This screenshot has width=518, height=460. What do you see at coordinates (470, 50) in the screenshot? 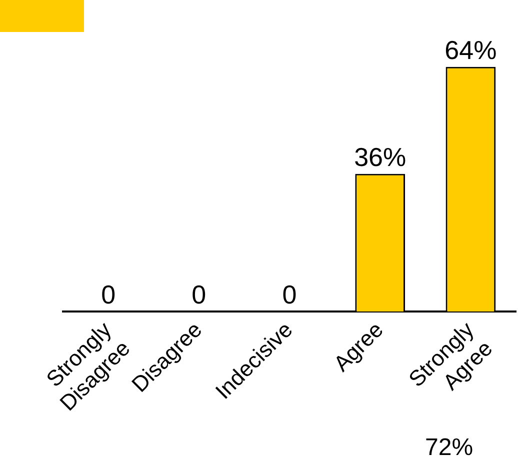
I see `data-label: 64%` at bounding box center [470, 50].